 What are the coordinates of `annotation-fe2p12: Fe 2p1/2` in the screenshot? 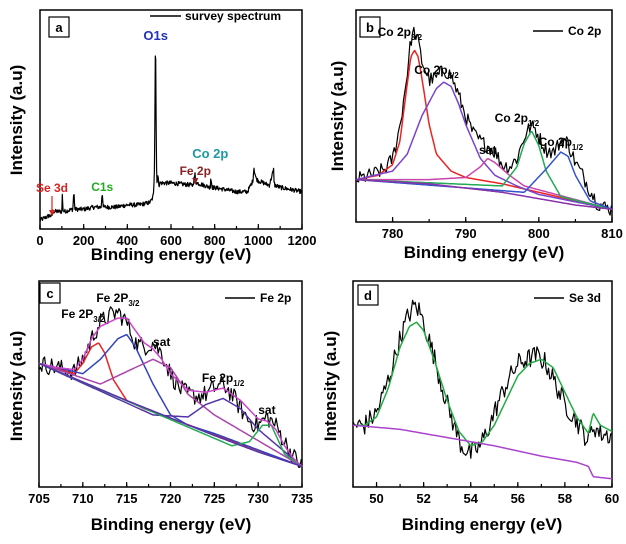 It's located at (223, 379).